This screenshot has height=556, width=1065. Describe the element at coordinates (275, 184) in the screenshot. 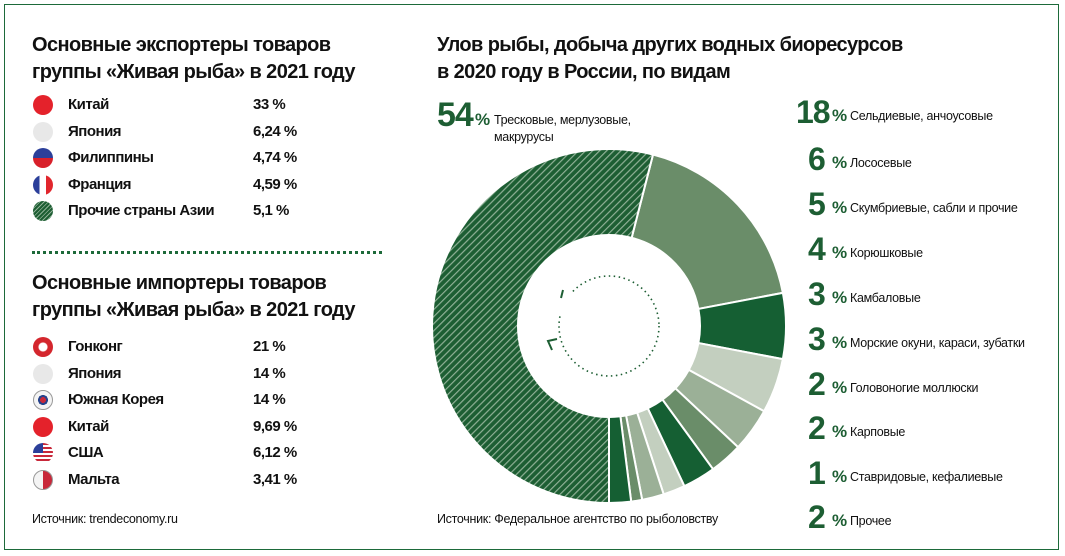

I see `share-value: 4,59 %` at that location.